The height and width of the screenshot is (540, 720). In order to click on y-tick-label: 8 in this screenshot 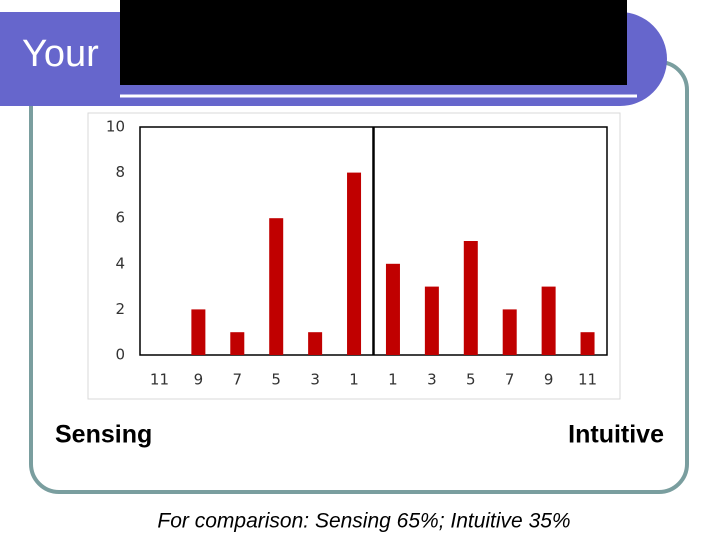, I will do `click(120, 172)`.